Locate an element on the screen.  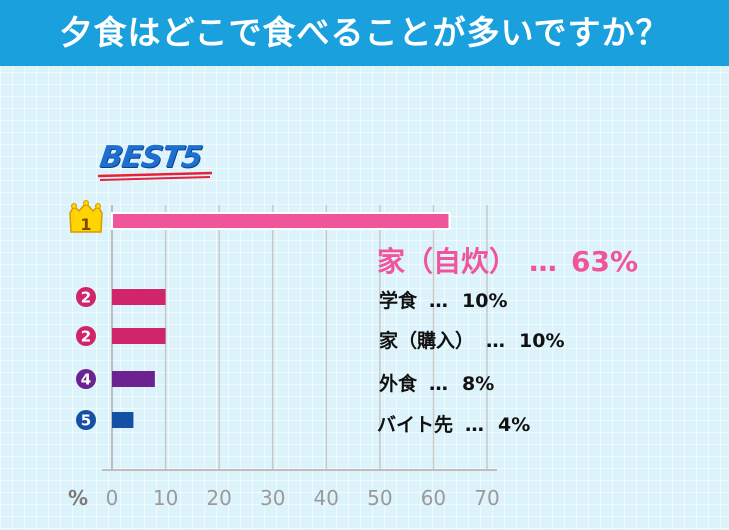
x-tick-label: 0 is located at coordinates (112, 498).